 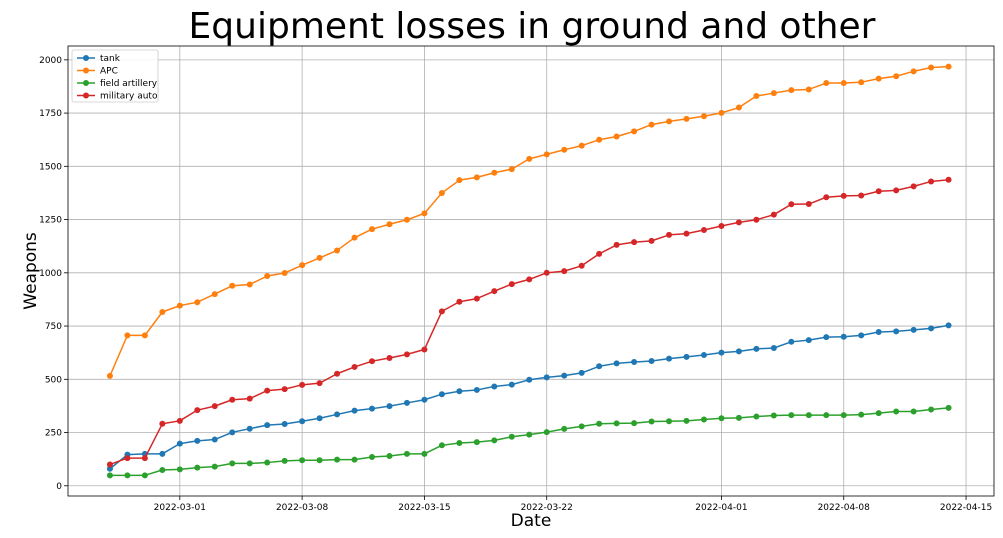 What do you see at coordinates (50, 61) in the screenshot?
I see `y-tick-label: 2000` at bounding box center [50, 61].